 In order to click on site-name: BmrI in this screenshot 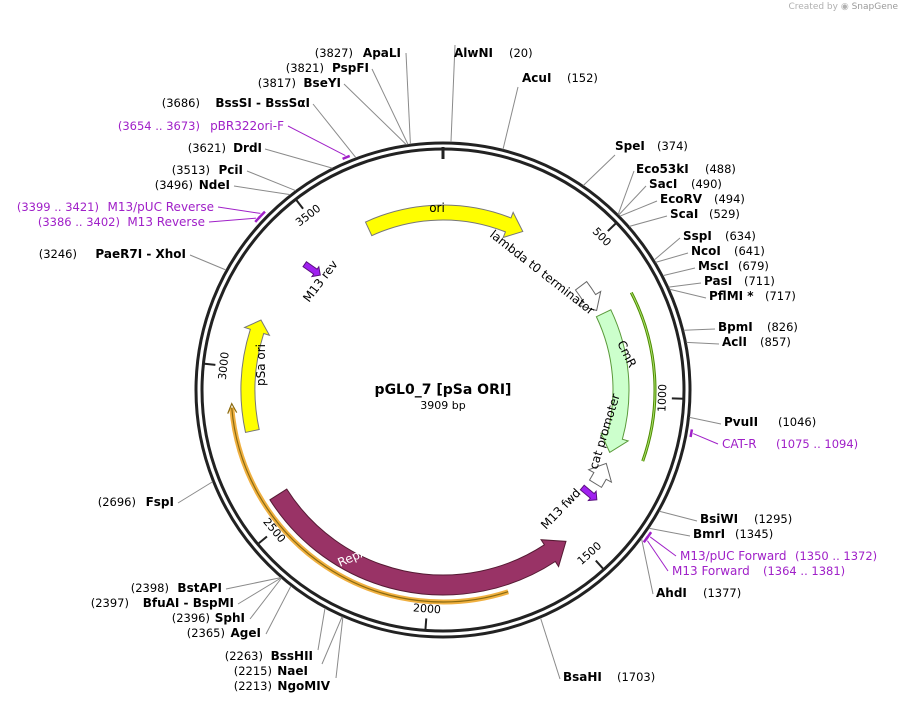, I will do `click(709, 534)`.